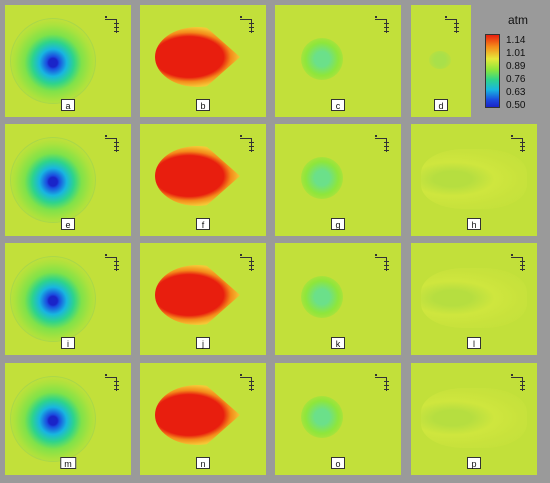  I want to click on contour-panel-k: k, so click(338, 299).